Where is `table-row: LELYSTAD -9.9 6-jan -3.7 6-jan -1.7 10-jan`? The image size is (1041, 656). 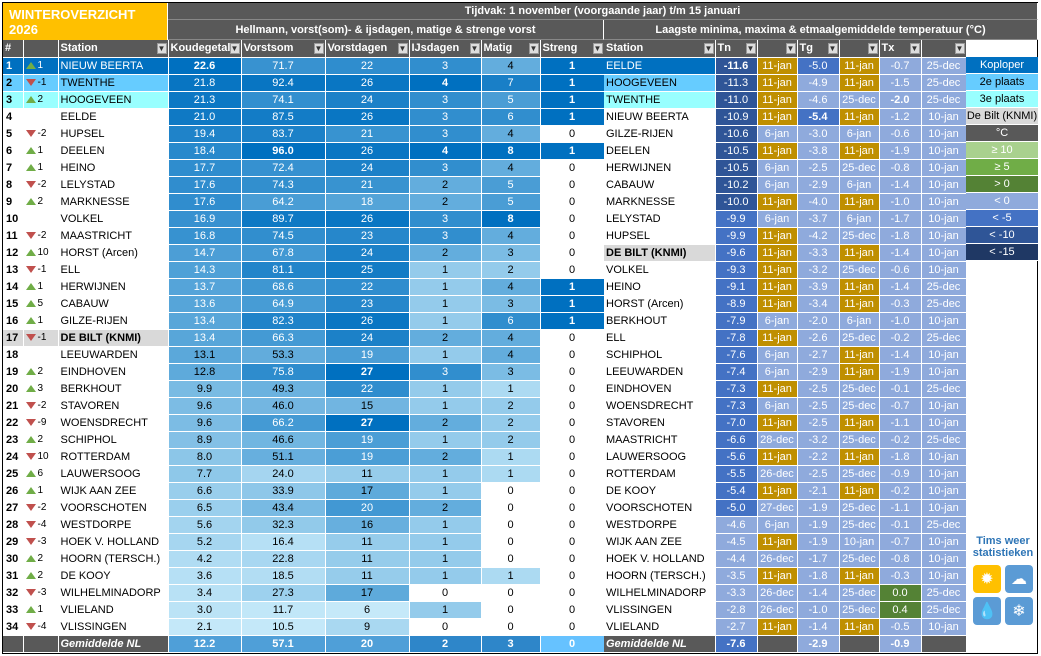
table-row: LELYSTAD -9.9 6-jan -3.7 6-jan -1.7 10-jan is located at coordinates (785, 219).